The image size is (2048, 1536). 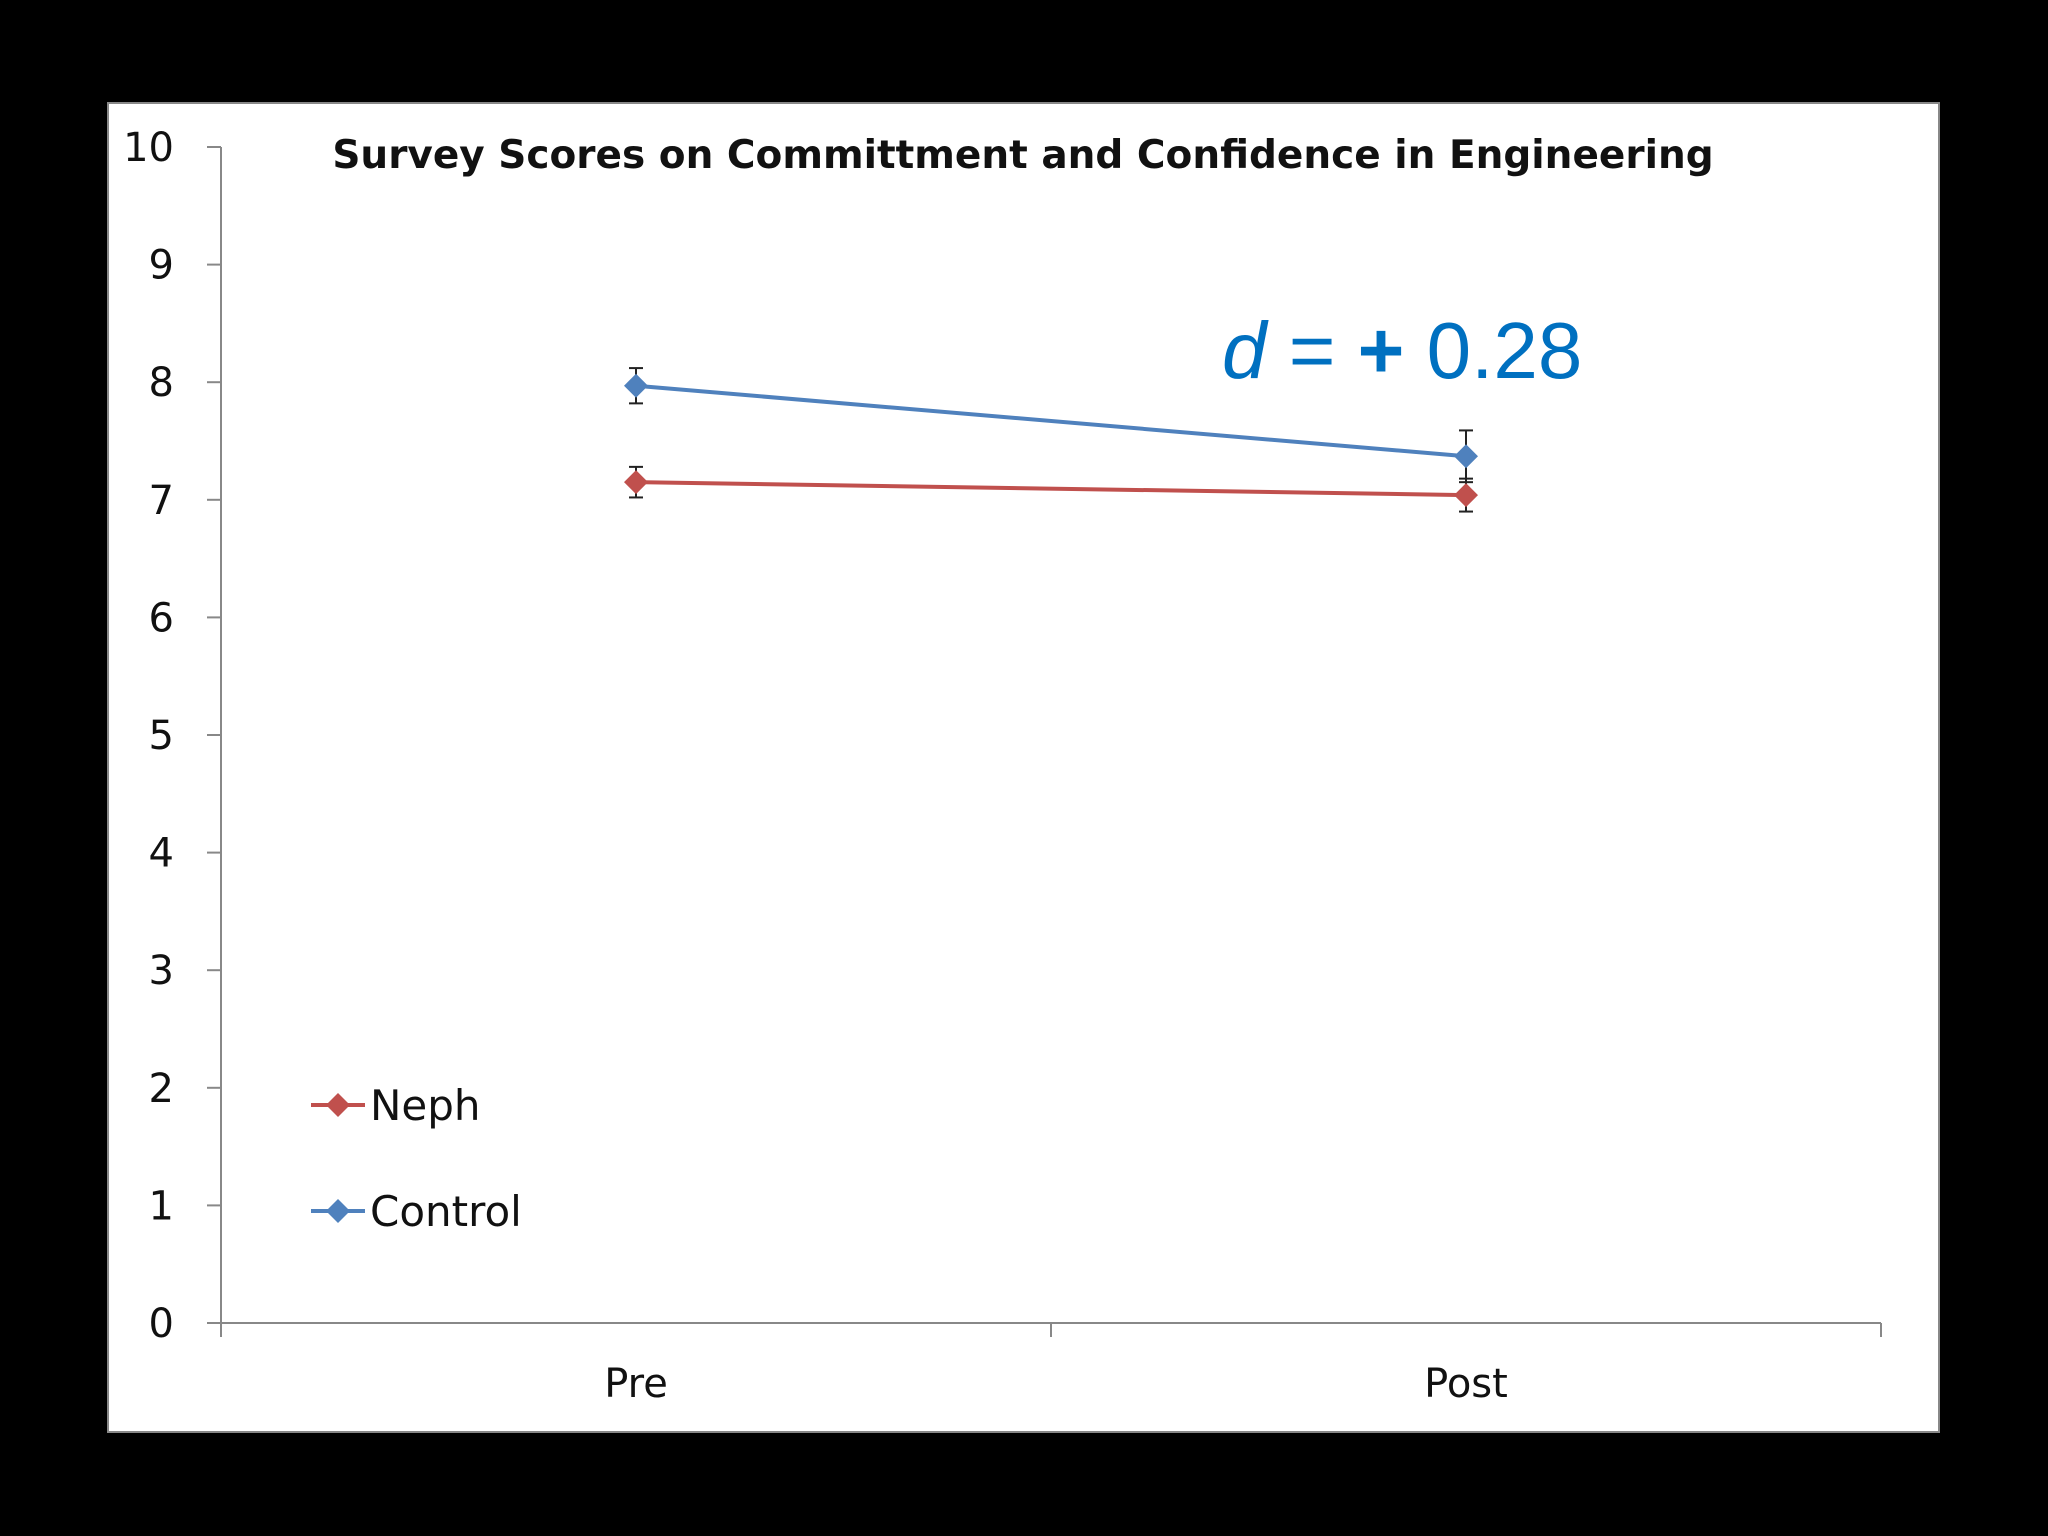 I want to click on y-tick-label: 9, so click(x=161, y=266).